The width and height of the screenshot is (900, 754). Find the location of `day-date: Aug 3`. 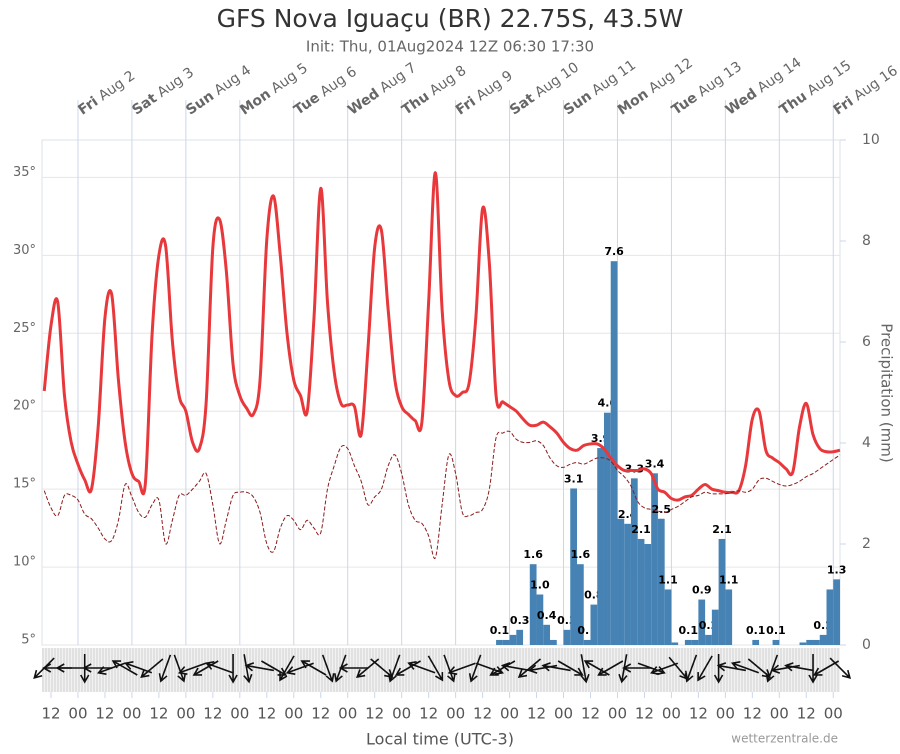

day-date: Aug 3 is located at coordinates (174, 83).